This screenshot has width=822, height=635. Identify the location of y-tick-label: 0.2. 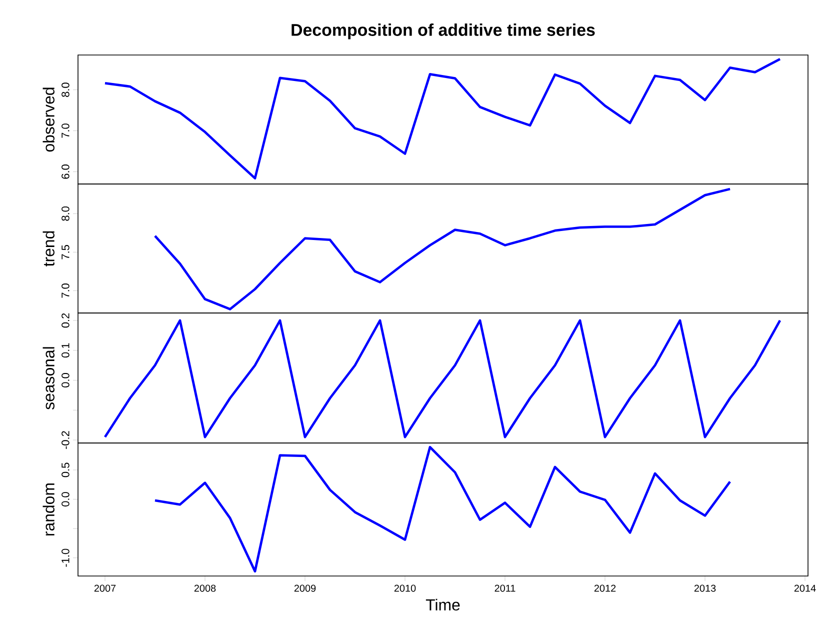
(66, 320).